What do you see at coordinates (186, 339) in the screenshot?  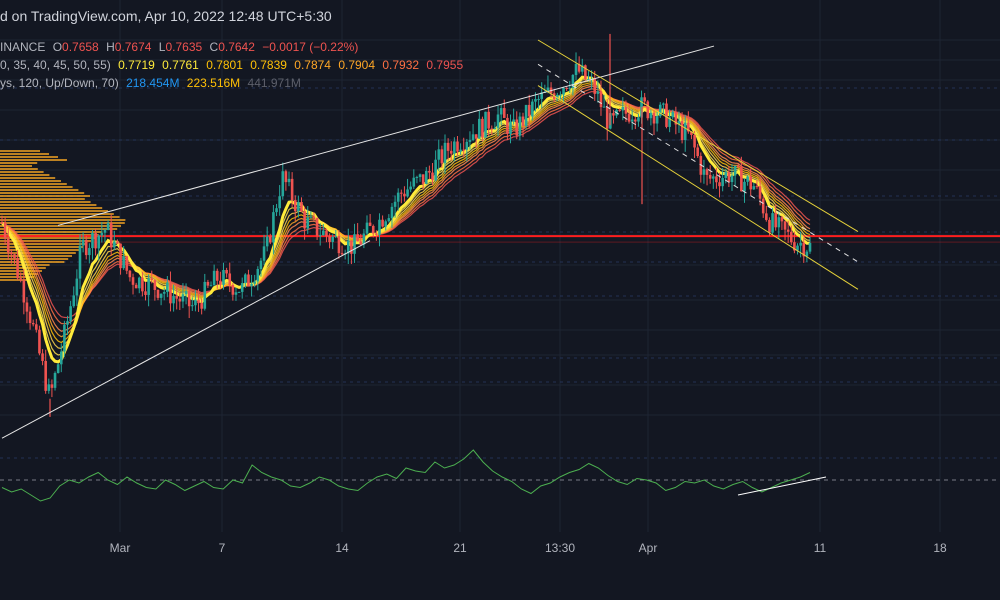 I see `rising-wedge-lower` at bounding box center [186, 339].